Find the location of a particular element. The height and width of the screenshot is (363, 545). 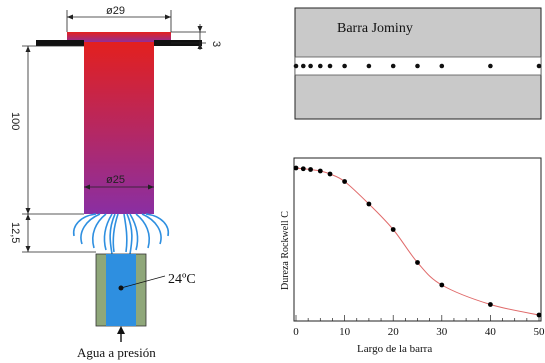

water-temperature-label: 24ºC is located at coordinates (182, 279).